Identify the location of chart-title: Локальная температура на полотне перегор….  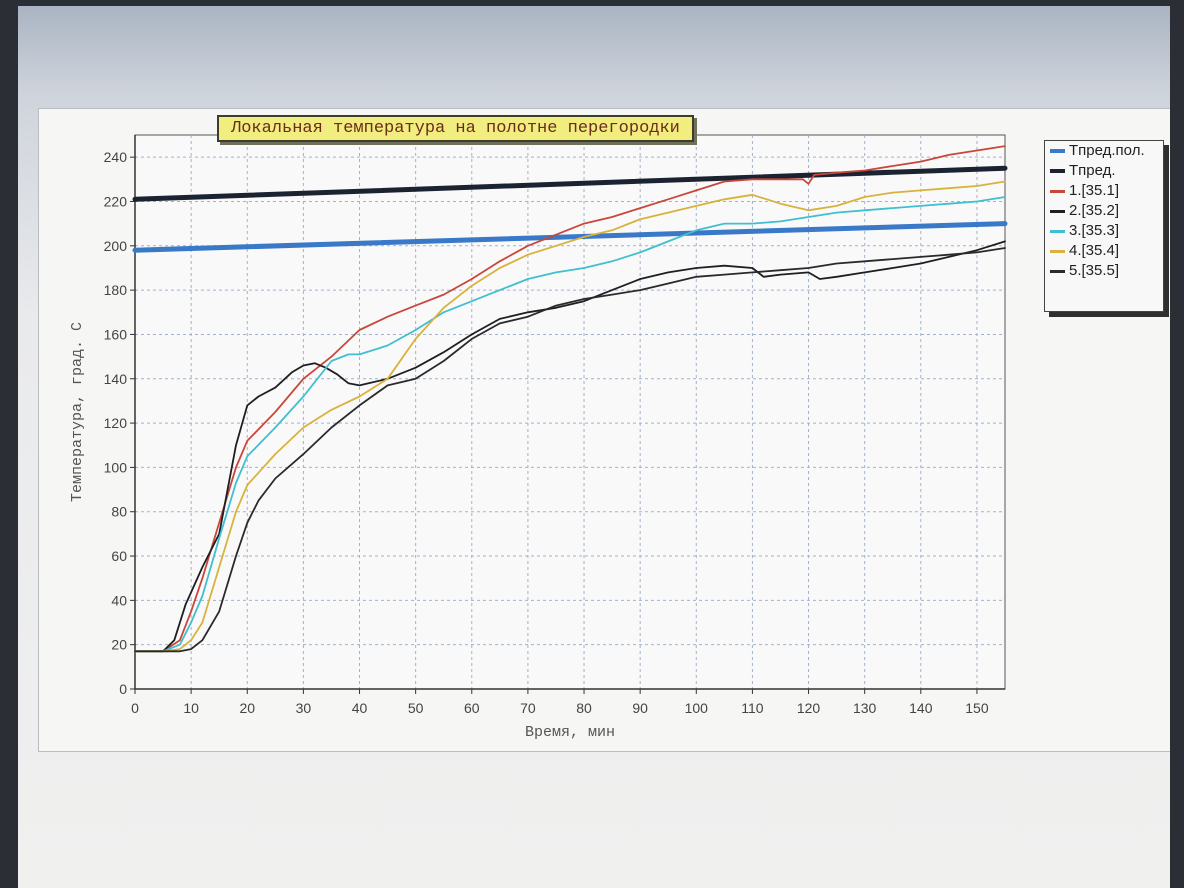
(455, 128).